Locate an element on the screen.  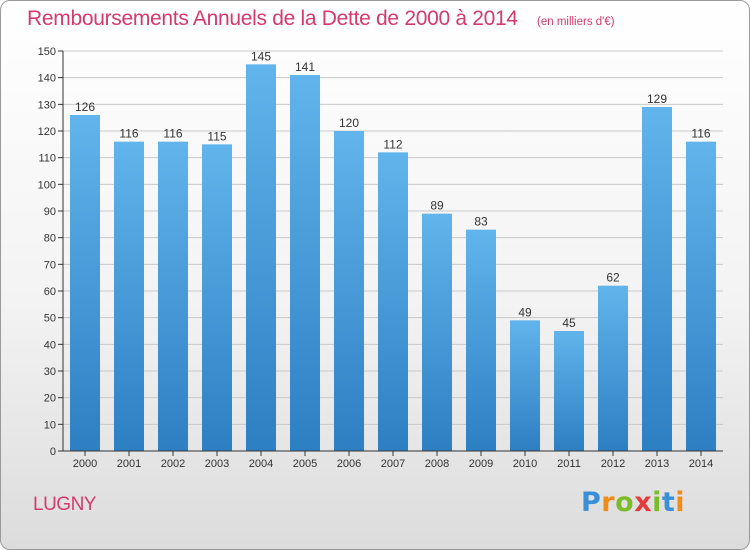
y-tick-label: 30 is located at coordinates (50, 372).